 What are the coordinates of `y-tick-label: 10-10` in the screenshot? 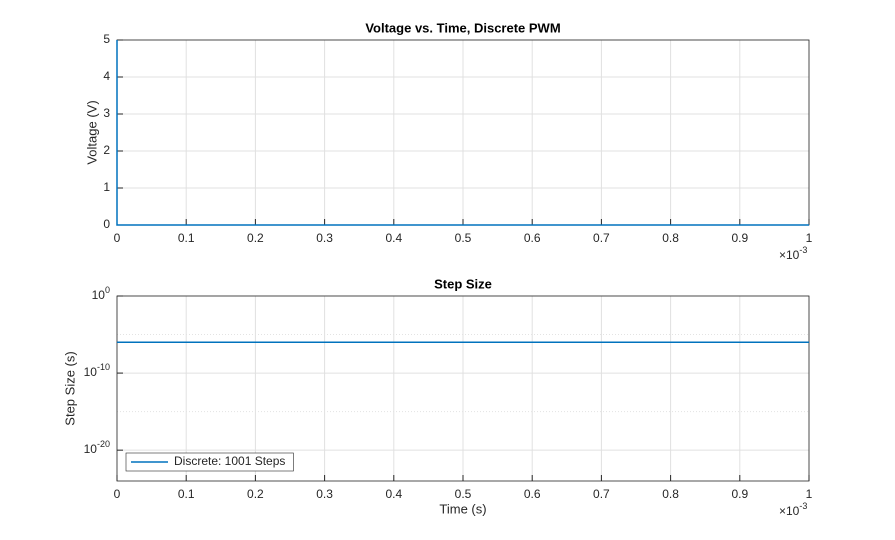 It's located at (97, 370).